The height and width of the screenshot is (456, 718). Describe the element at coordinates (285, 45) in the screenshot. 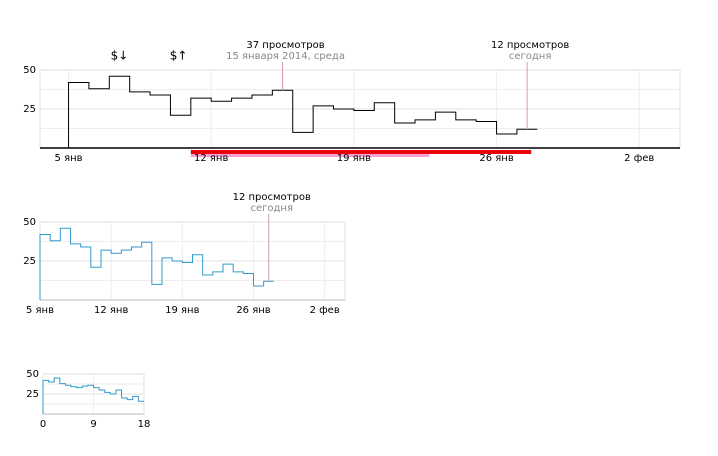

I see `annotation-text: 37 просмотров` at that location.